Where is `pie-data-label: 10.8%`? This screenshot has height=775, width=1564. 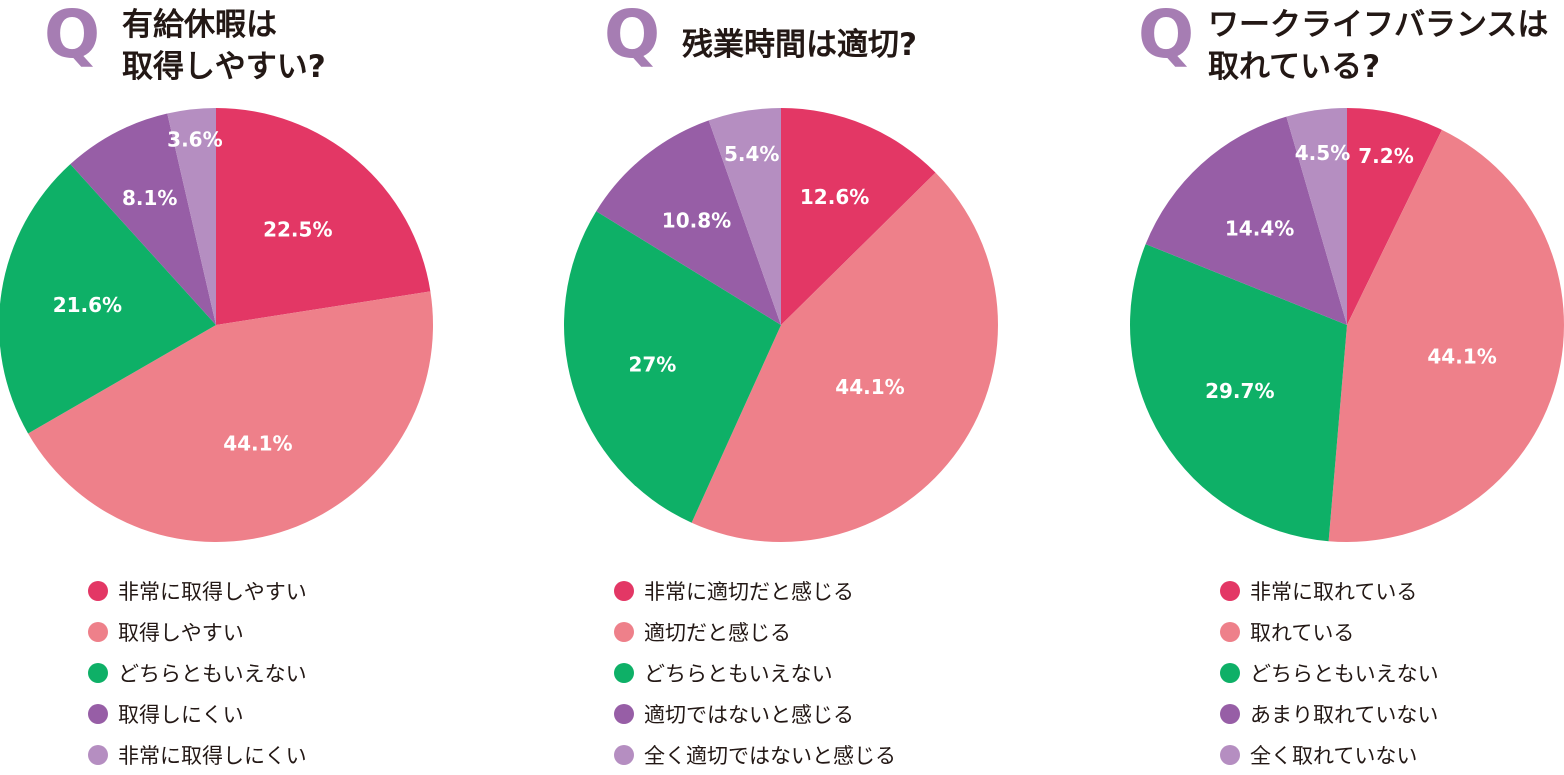
pie-data-label: 10.8% is located at coordinates (696, 220).